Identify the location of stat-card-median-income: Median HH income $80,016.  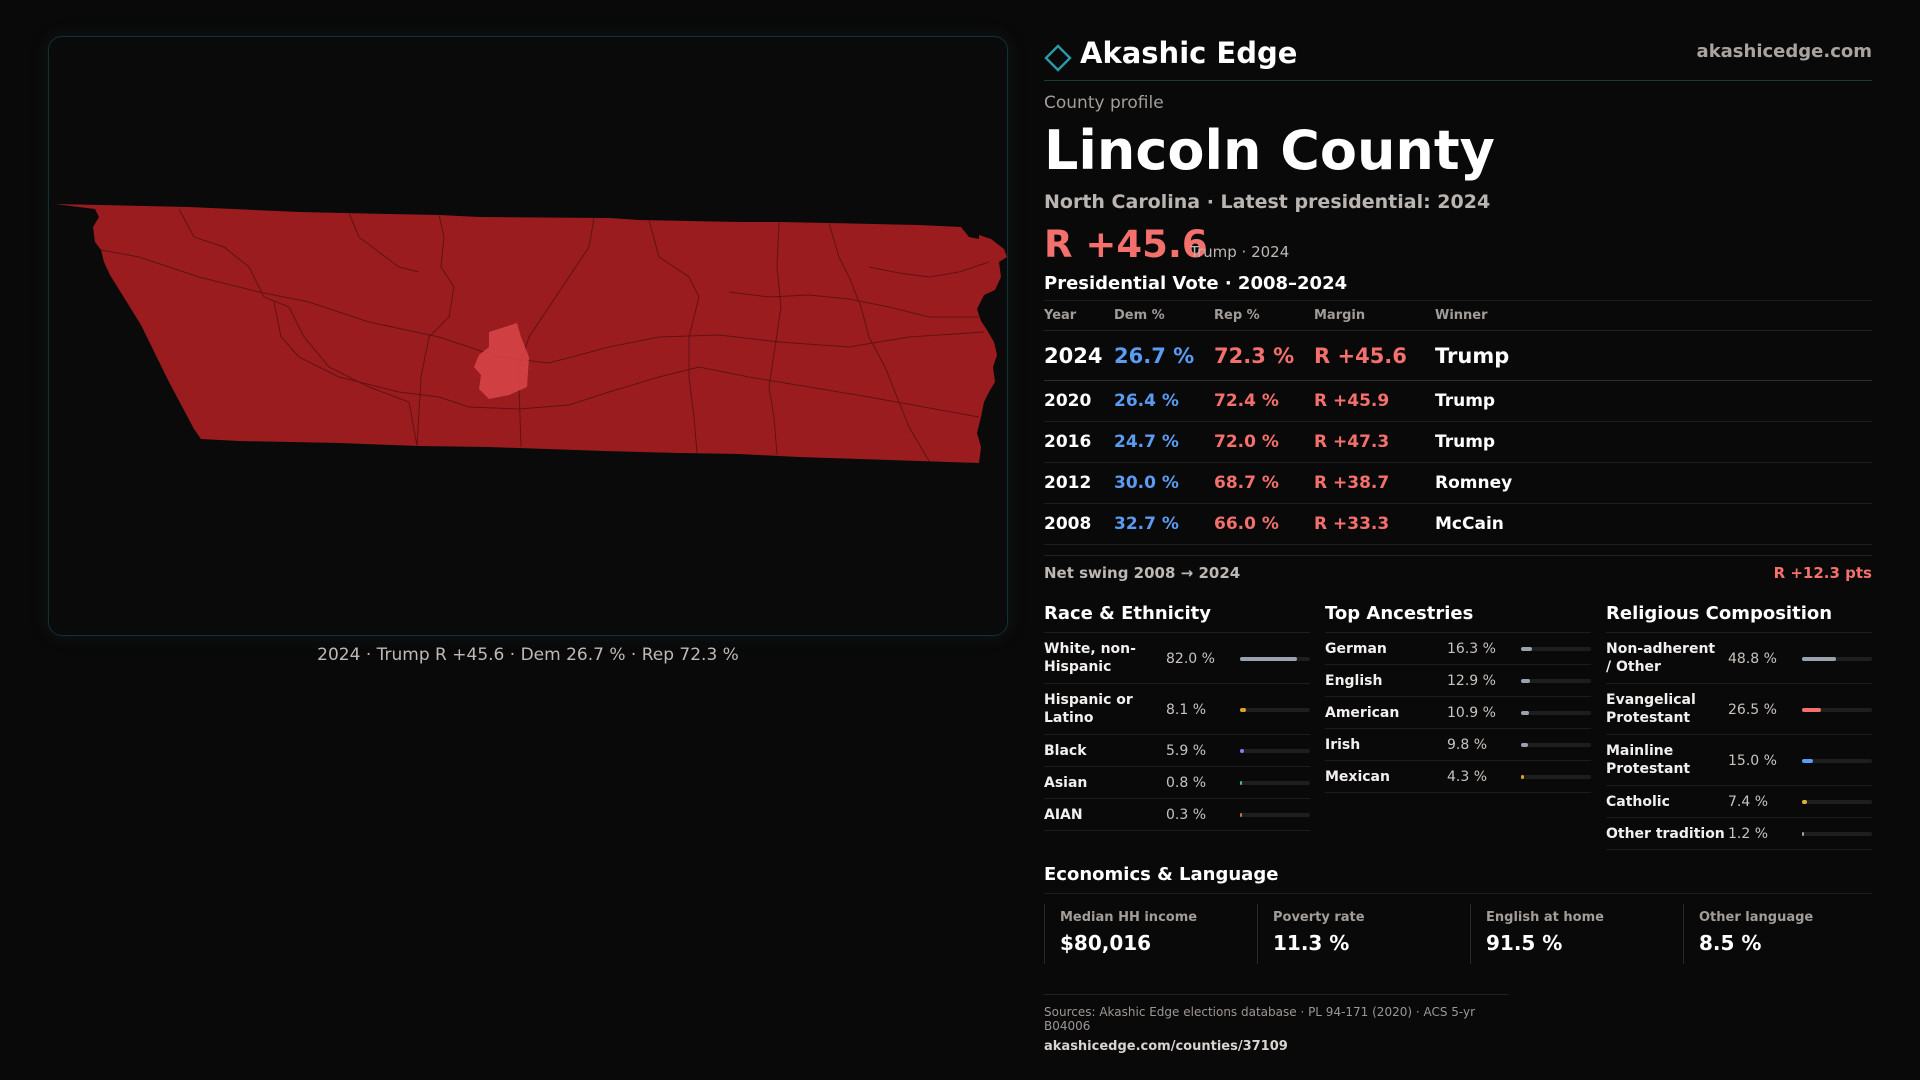
(1139, 934).